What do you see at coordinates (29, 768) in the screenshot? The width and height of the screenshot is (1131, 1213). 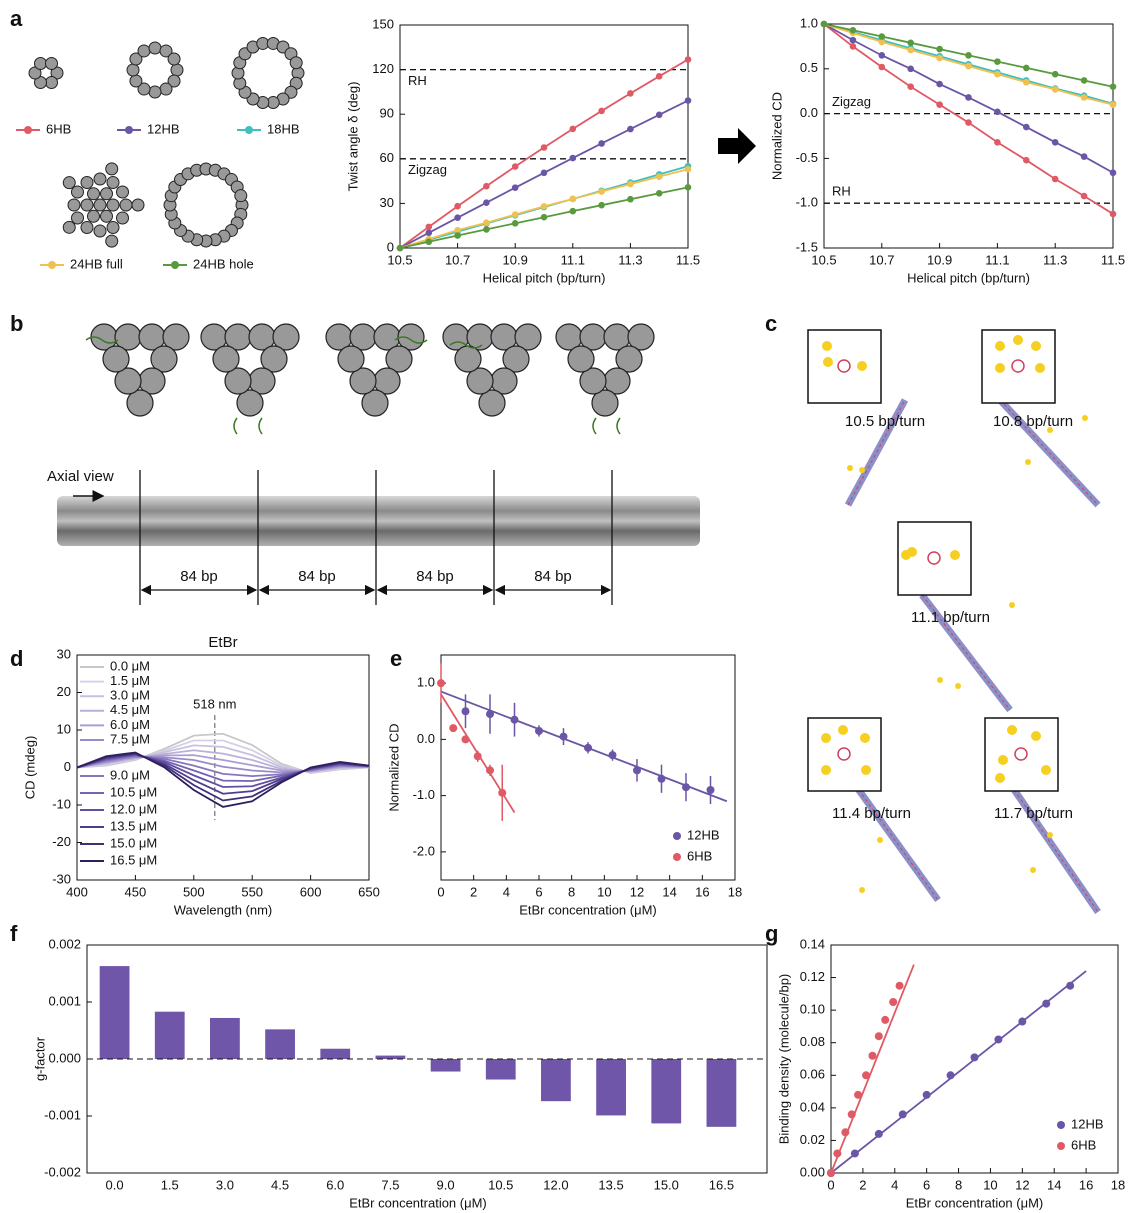 I see `y-axis-label: CD (mdeg)` at bounding box center [29, 768].